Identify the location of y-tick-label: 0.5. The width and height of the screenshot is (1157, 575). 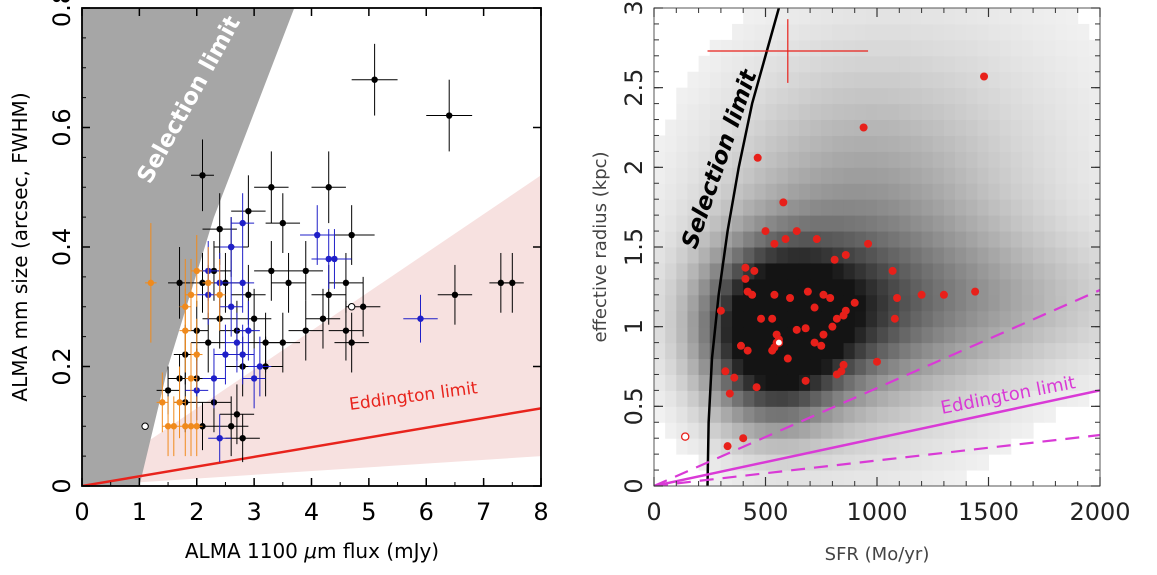
(634, 406).